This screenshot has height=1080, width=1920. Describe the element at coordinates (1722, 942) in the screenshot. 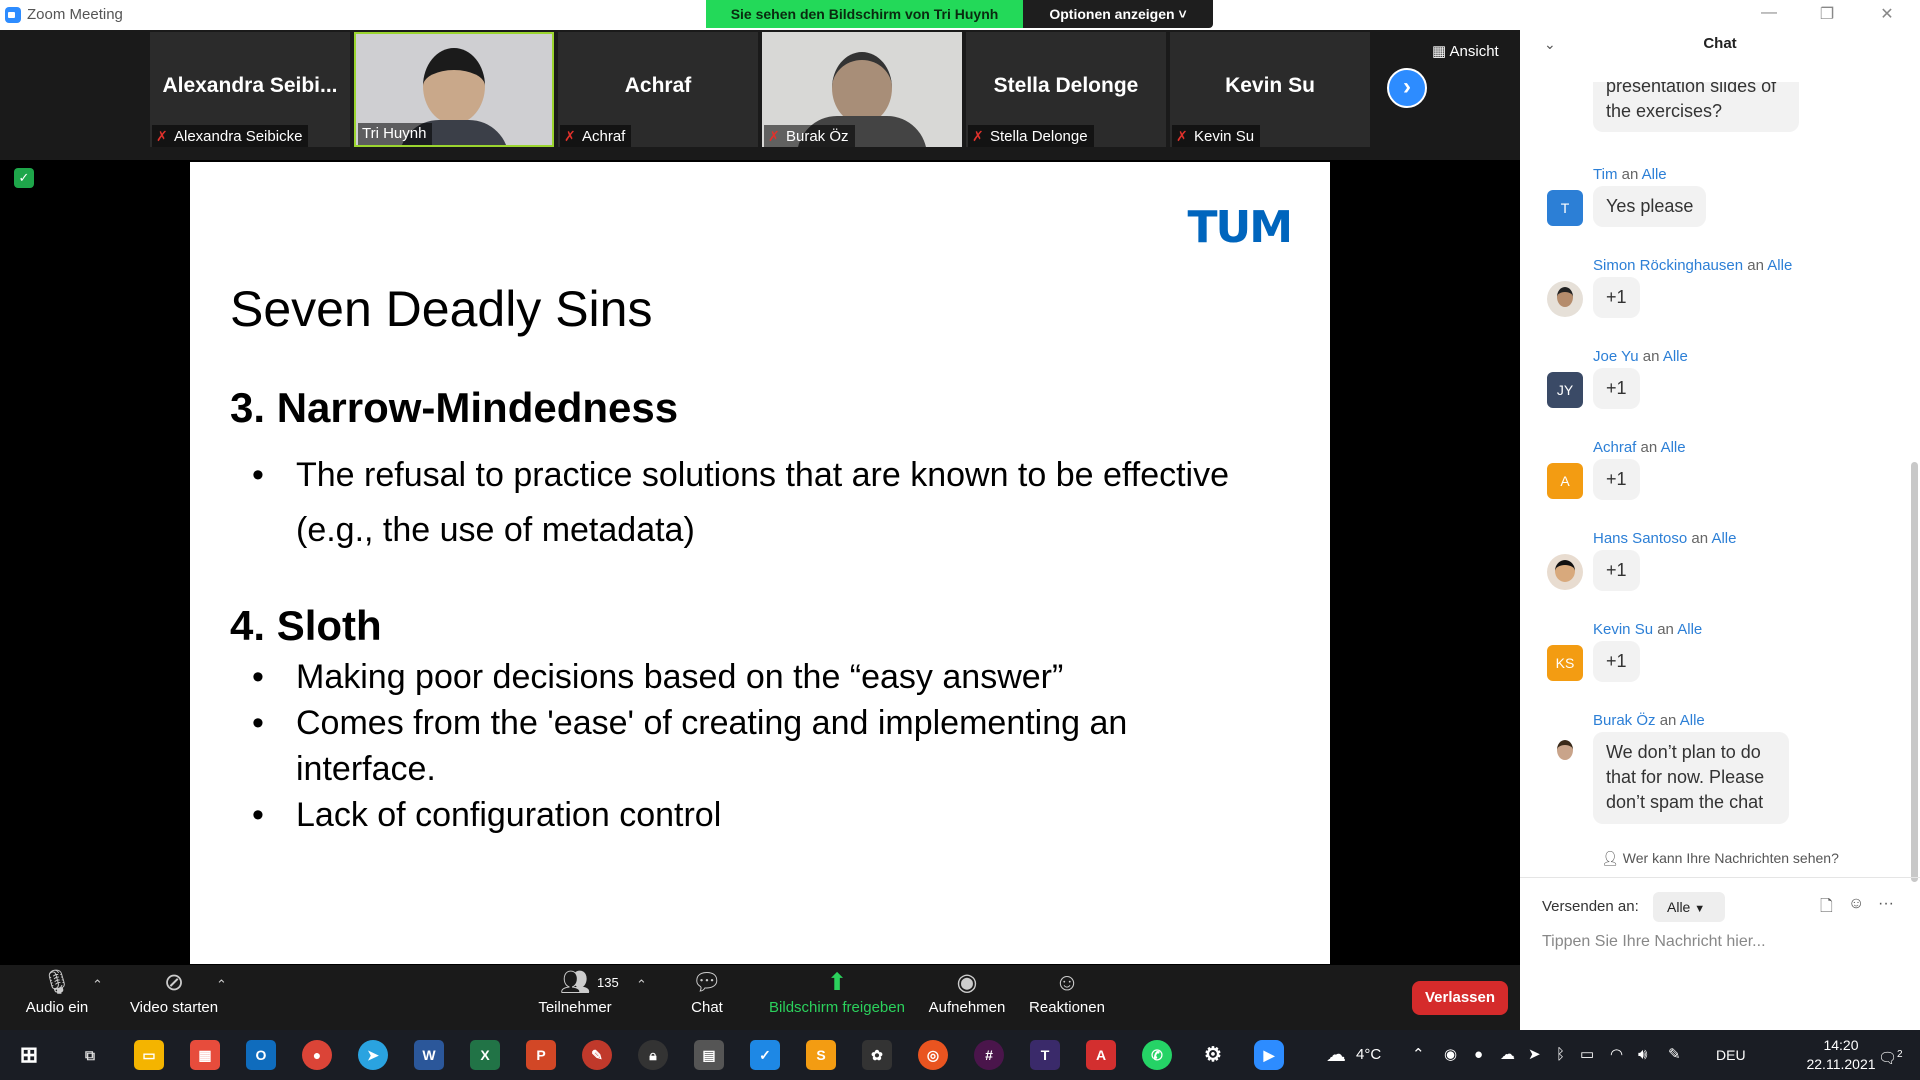

I see `chat-message-input` at that location.